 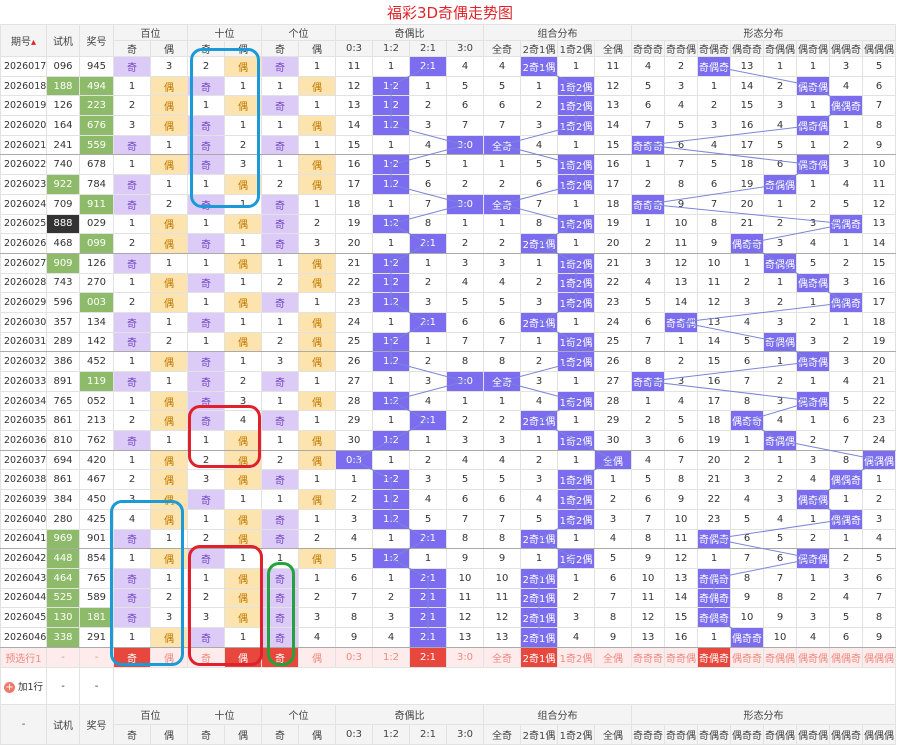 I want to click on prediction-option: 奇, so click(x=132, y=657).